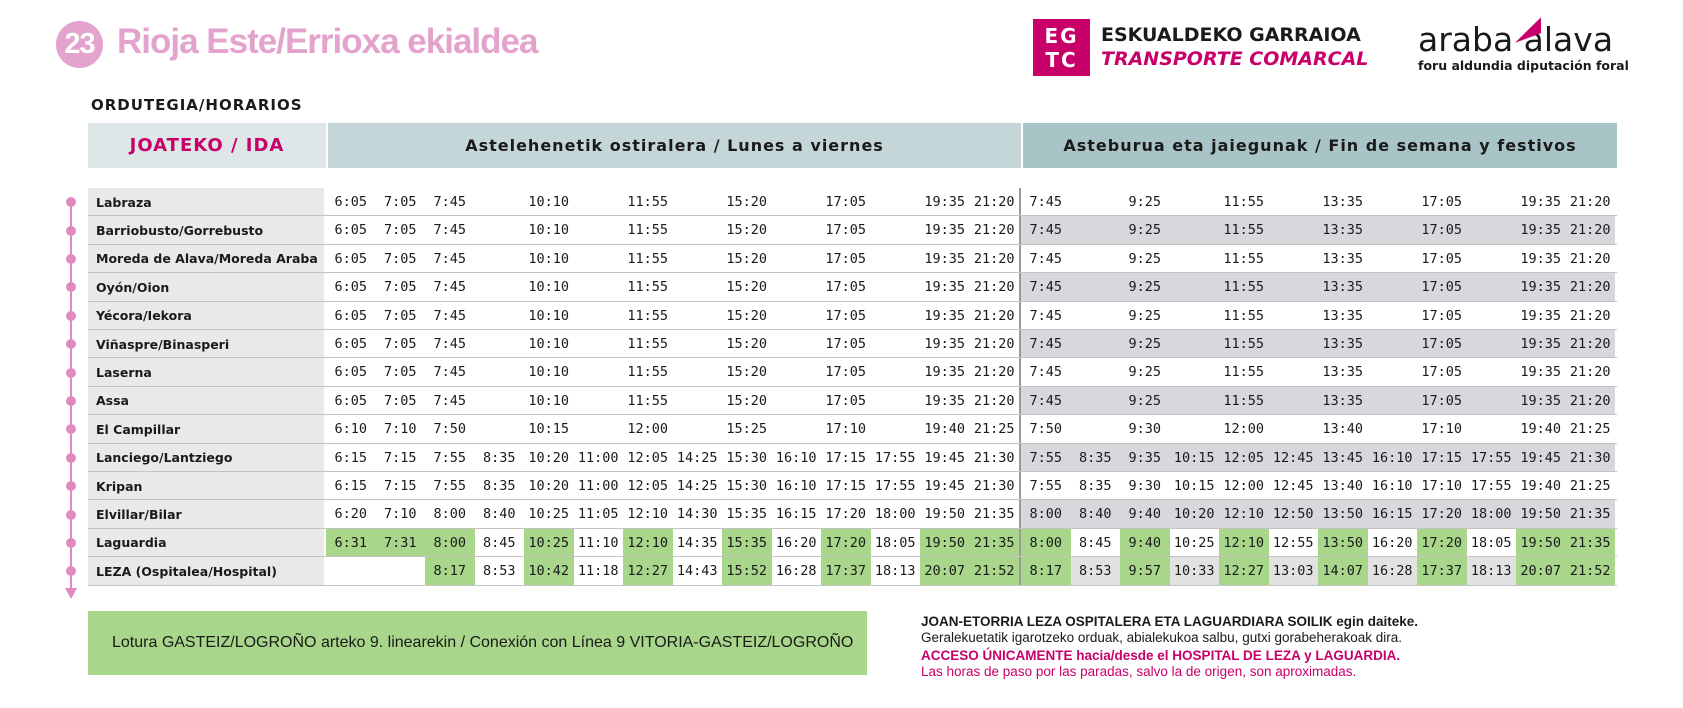  What do you see at coordinates (351, 542) in the screenshot?
I see `time-cell: 6:31` at bounding box center [351, 542].